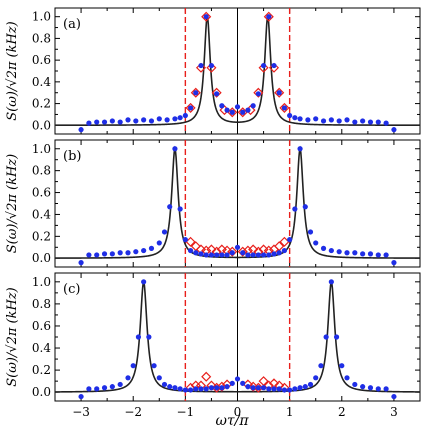 This screenshot has height=434, width=438. I want to click on x-axis-label: ωτ/π, so click(232, 421).